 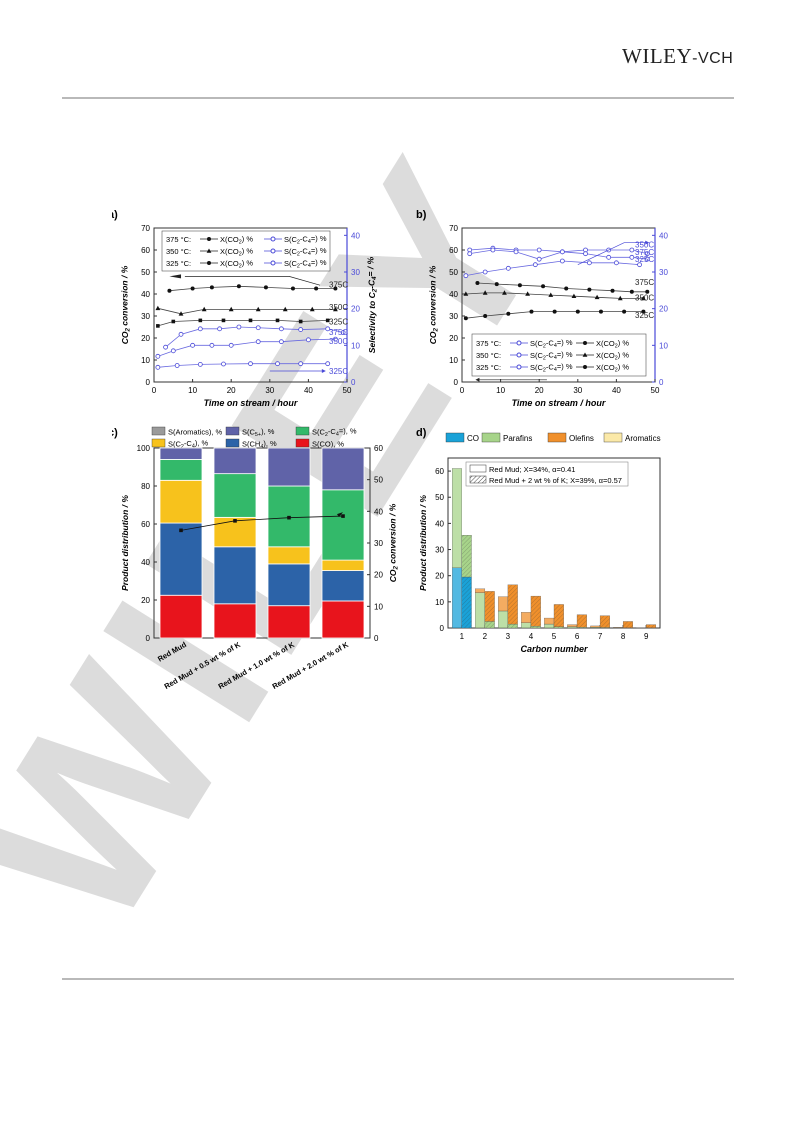 What do you see at coordinates (478, 468) in the screenshot?
I see `legend2-swatch` at bounding box center [478, 468].